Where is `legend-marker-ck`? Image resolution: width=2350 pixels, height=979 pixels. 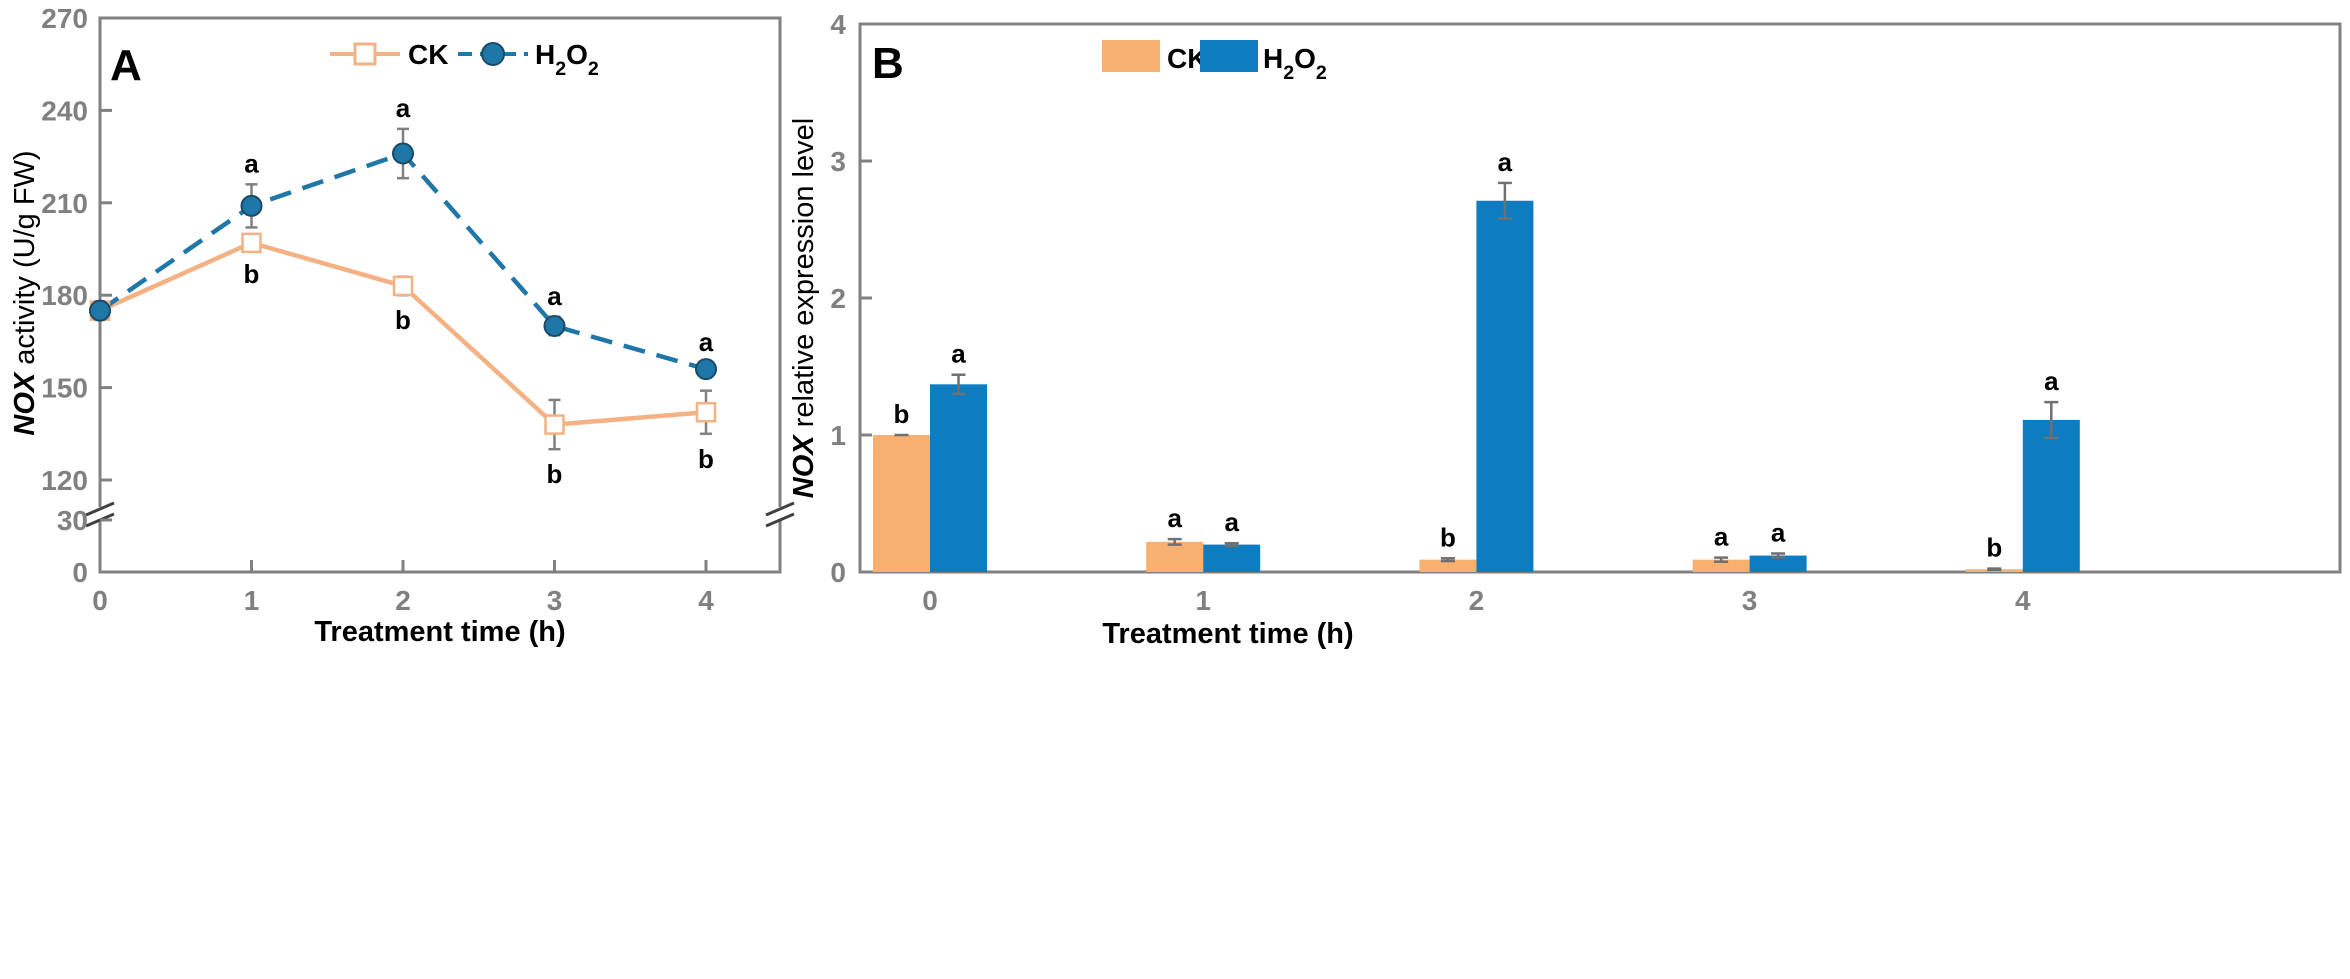
legend-marker-ck is located at coordinates (365, 54).